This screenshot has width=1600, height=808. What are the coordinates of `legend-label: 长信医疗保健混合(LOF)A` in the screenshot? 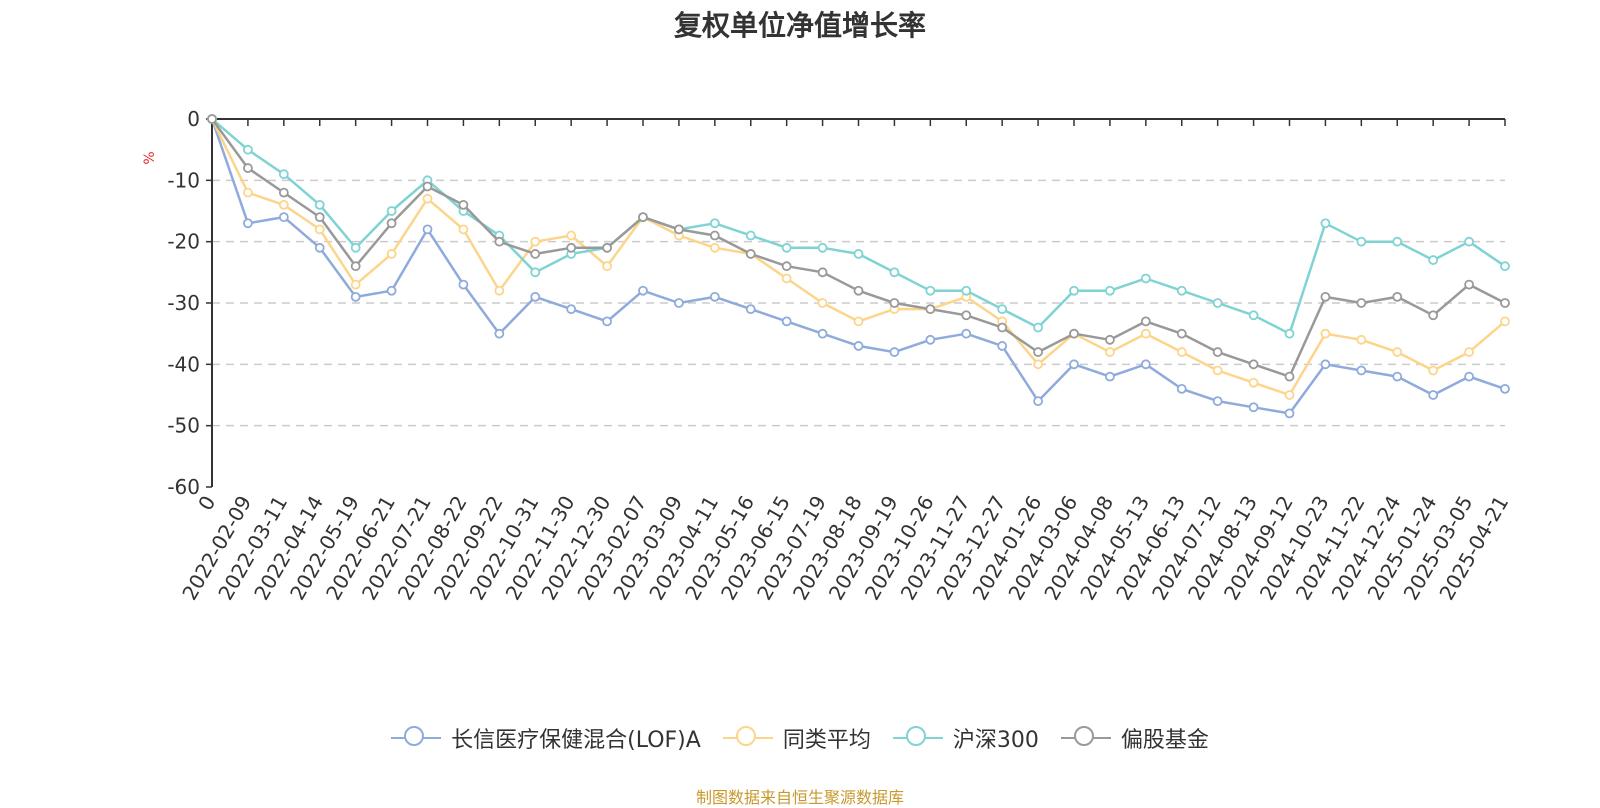 It's located at (576, 740).